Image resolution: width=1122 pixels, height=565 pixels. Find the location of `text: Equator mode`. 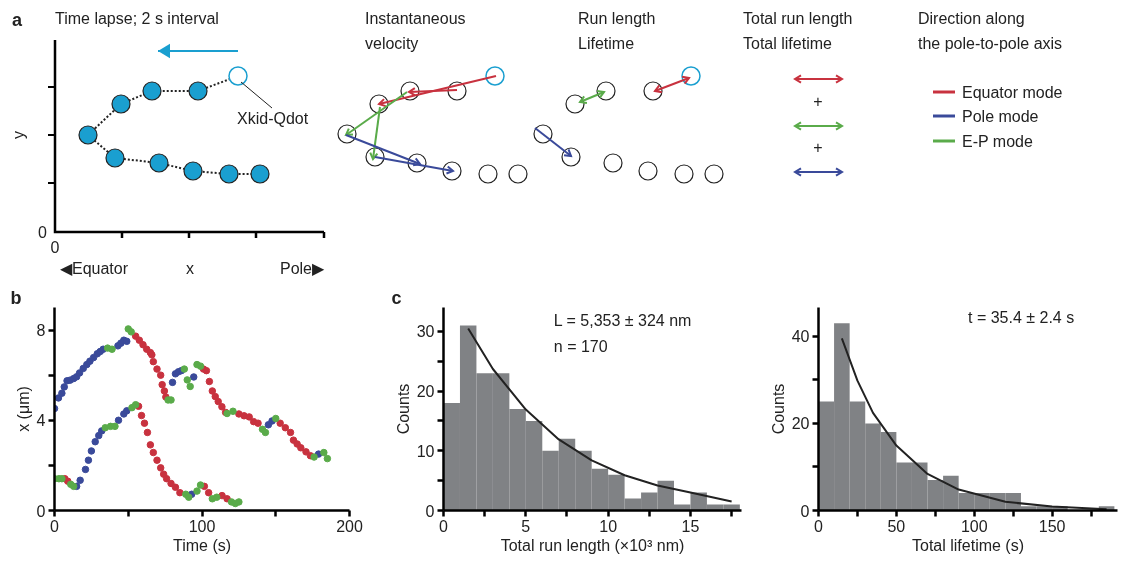

text: Equator mode is located at coordinates (1012, 92).